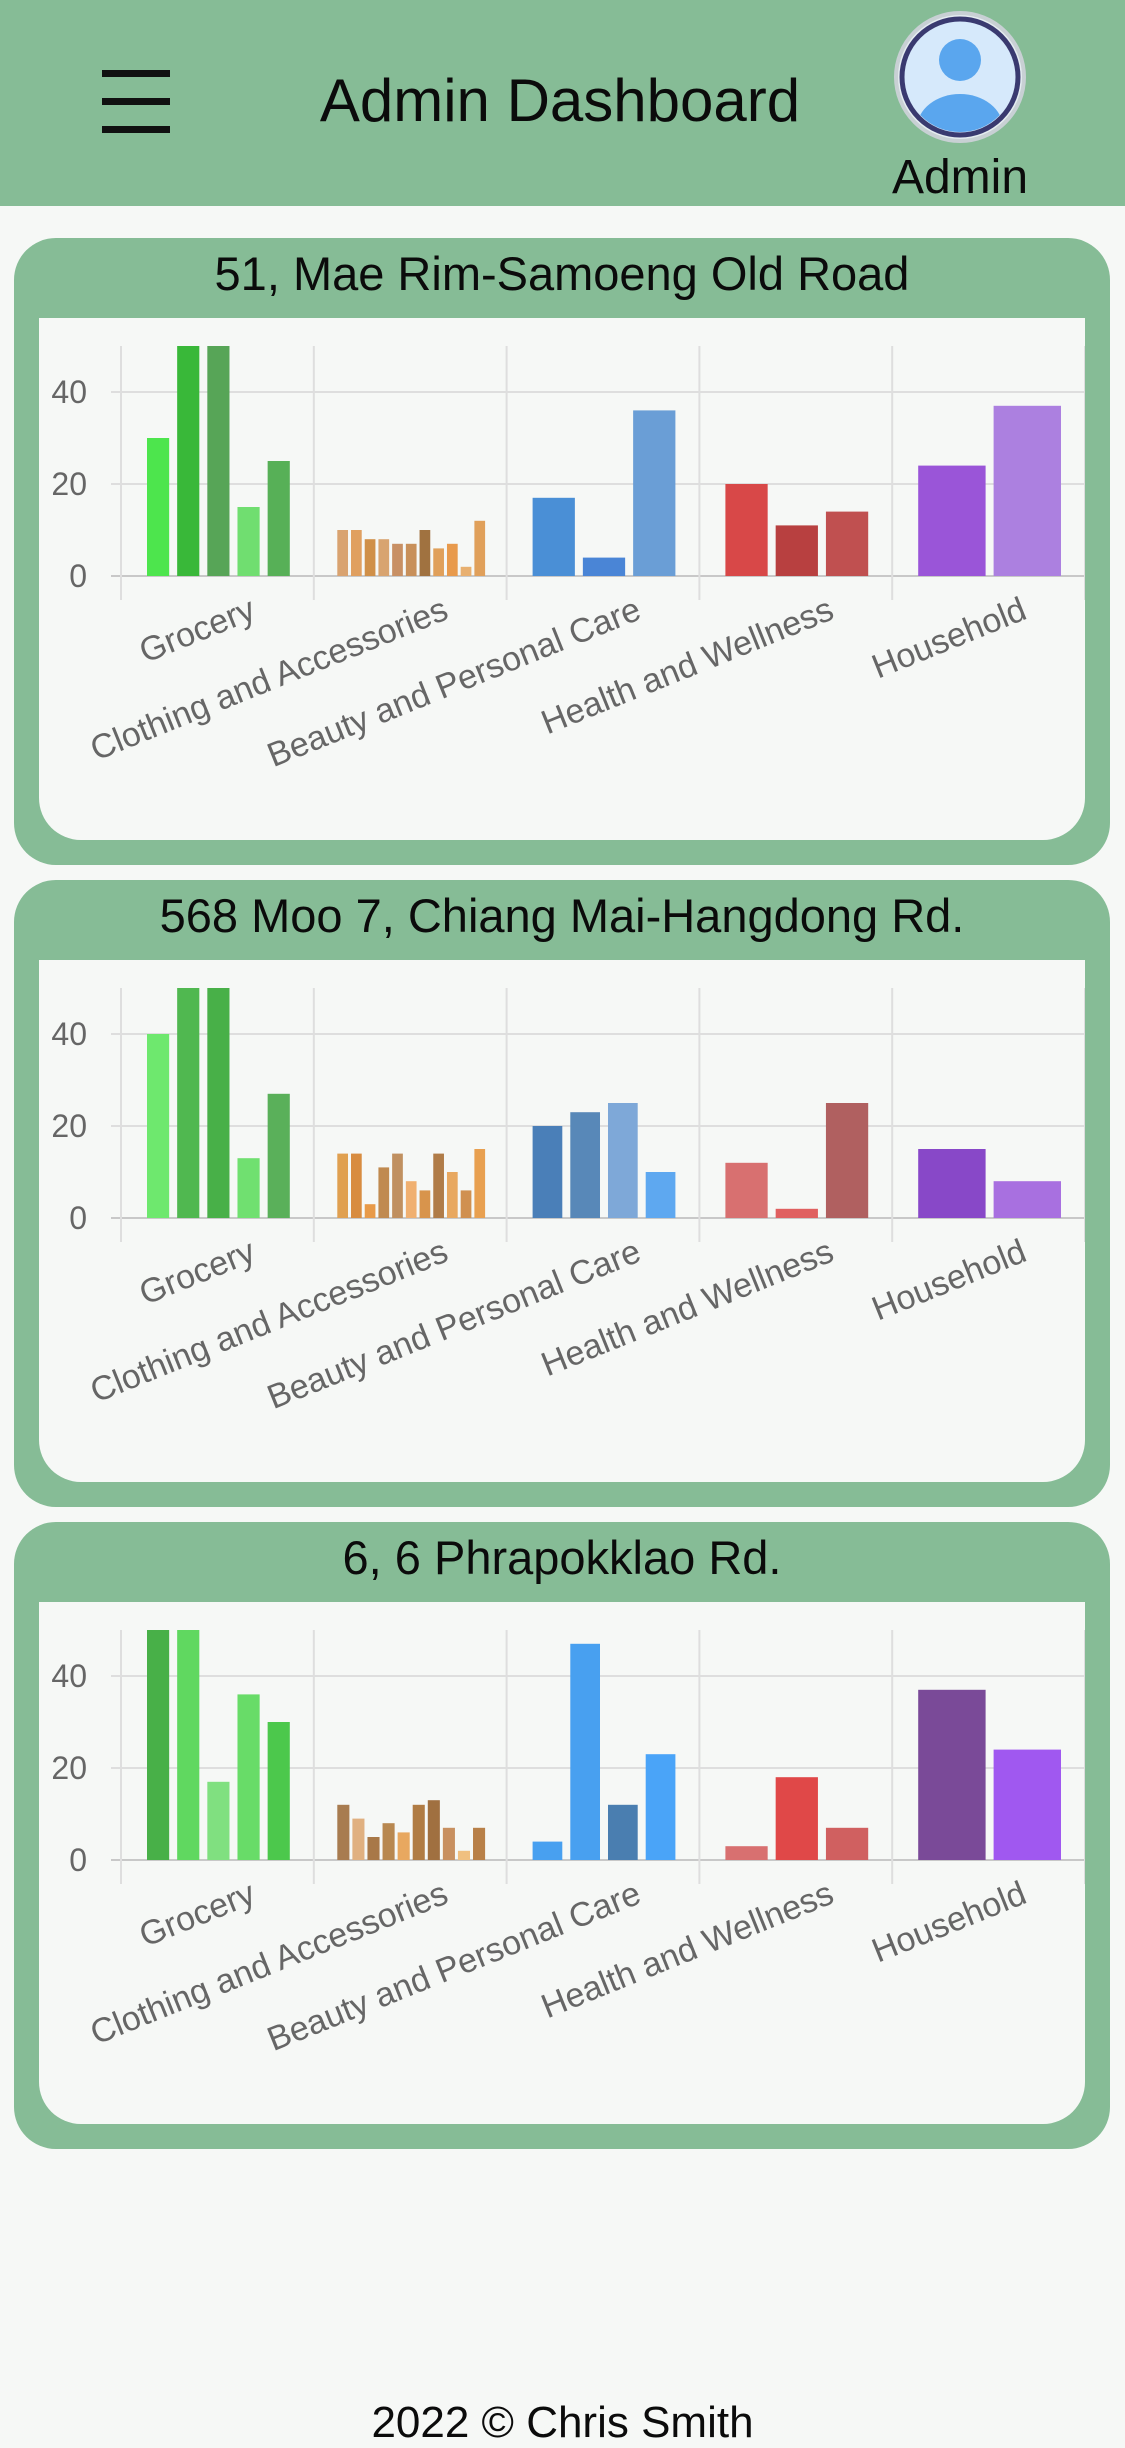 This screenshot has width=1125, height=2448. What do you see at coordinates (562, 273) in the screenshot?
I see `store-name: 51, Mae Rim-Samoeng Old Road` at bounding box center [562, 273].